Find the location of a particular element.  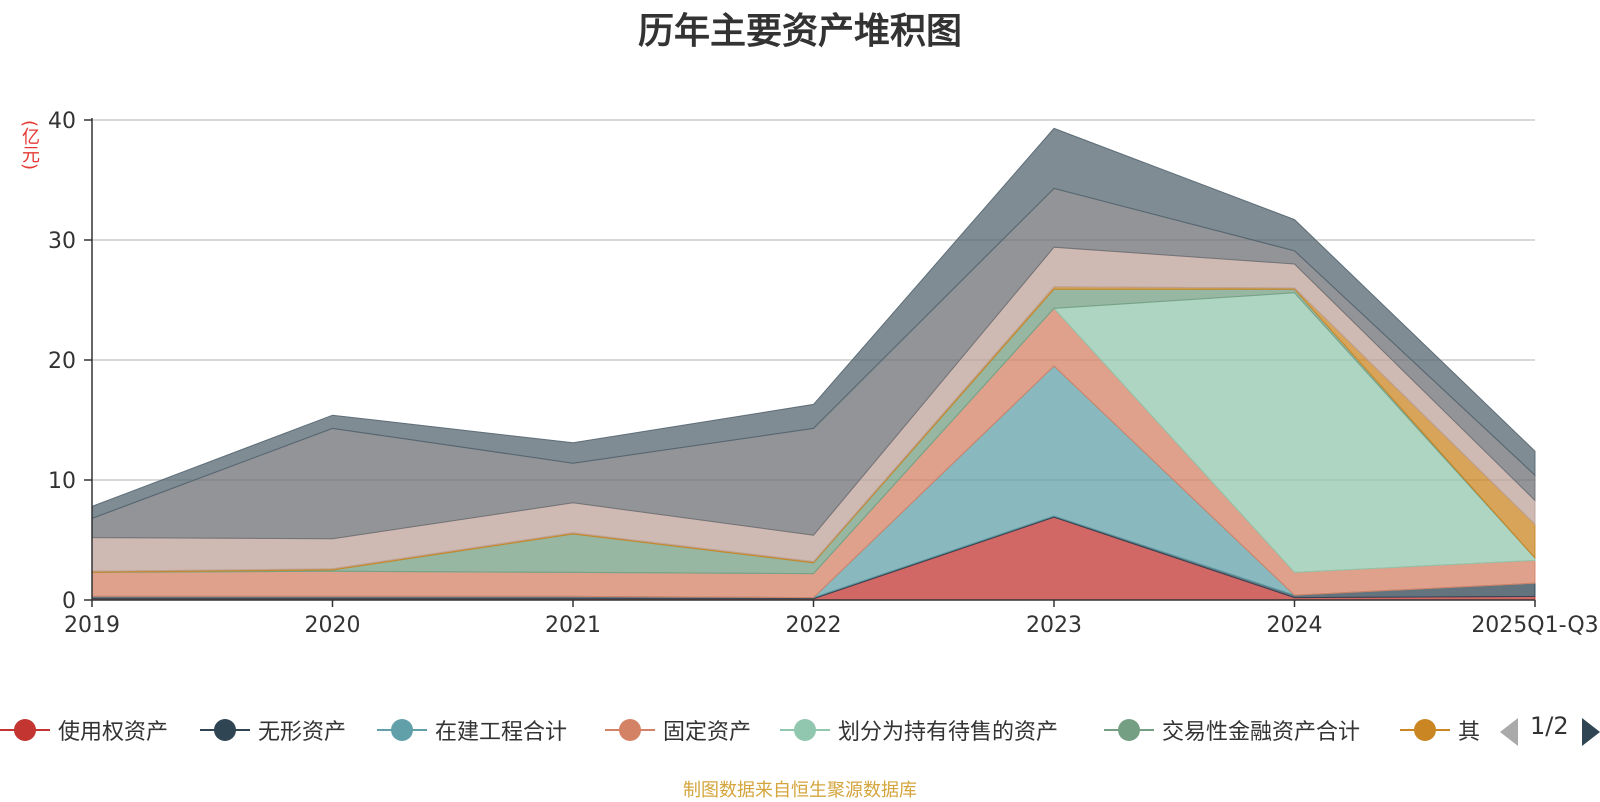

legend-label: 使用权资产 is located at coordinates (113, 732).